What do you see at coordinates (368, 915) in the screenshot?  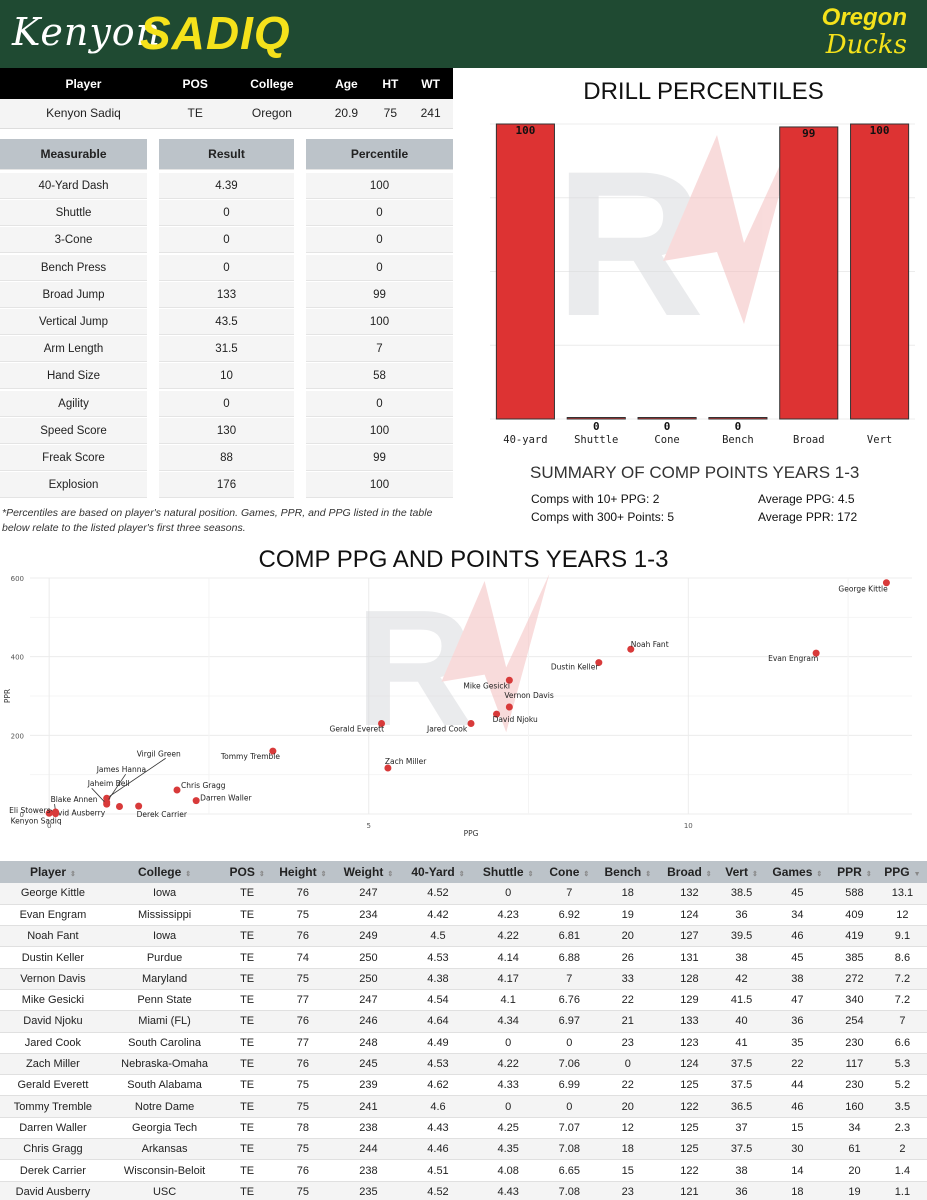 I see `table-cell: 234` at bounding box center [368, 915].